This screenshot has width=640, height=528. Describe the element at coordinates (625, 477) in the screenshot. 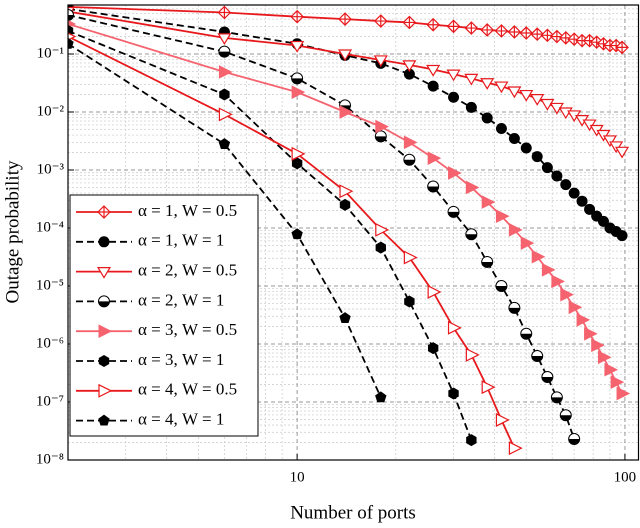

I see `x-tick-label: 100` at that location.